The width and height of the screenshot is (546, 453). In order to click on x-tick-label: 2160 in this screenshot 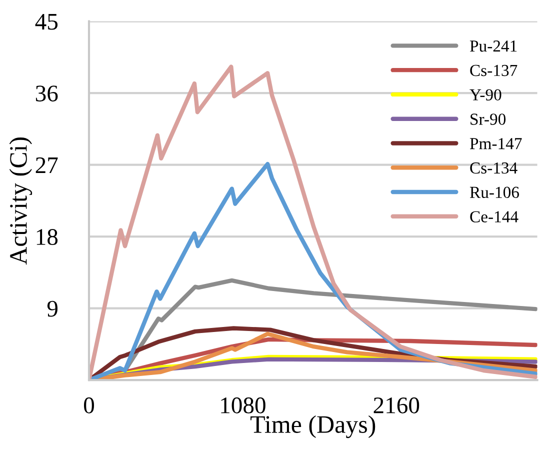, I will do `click(397, 405)`.